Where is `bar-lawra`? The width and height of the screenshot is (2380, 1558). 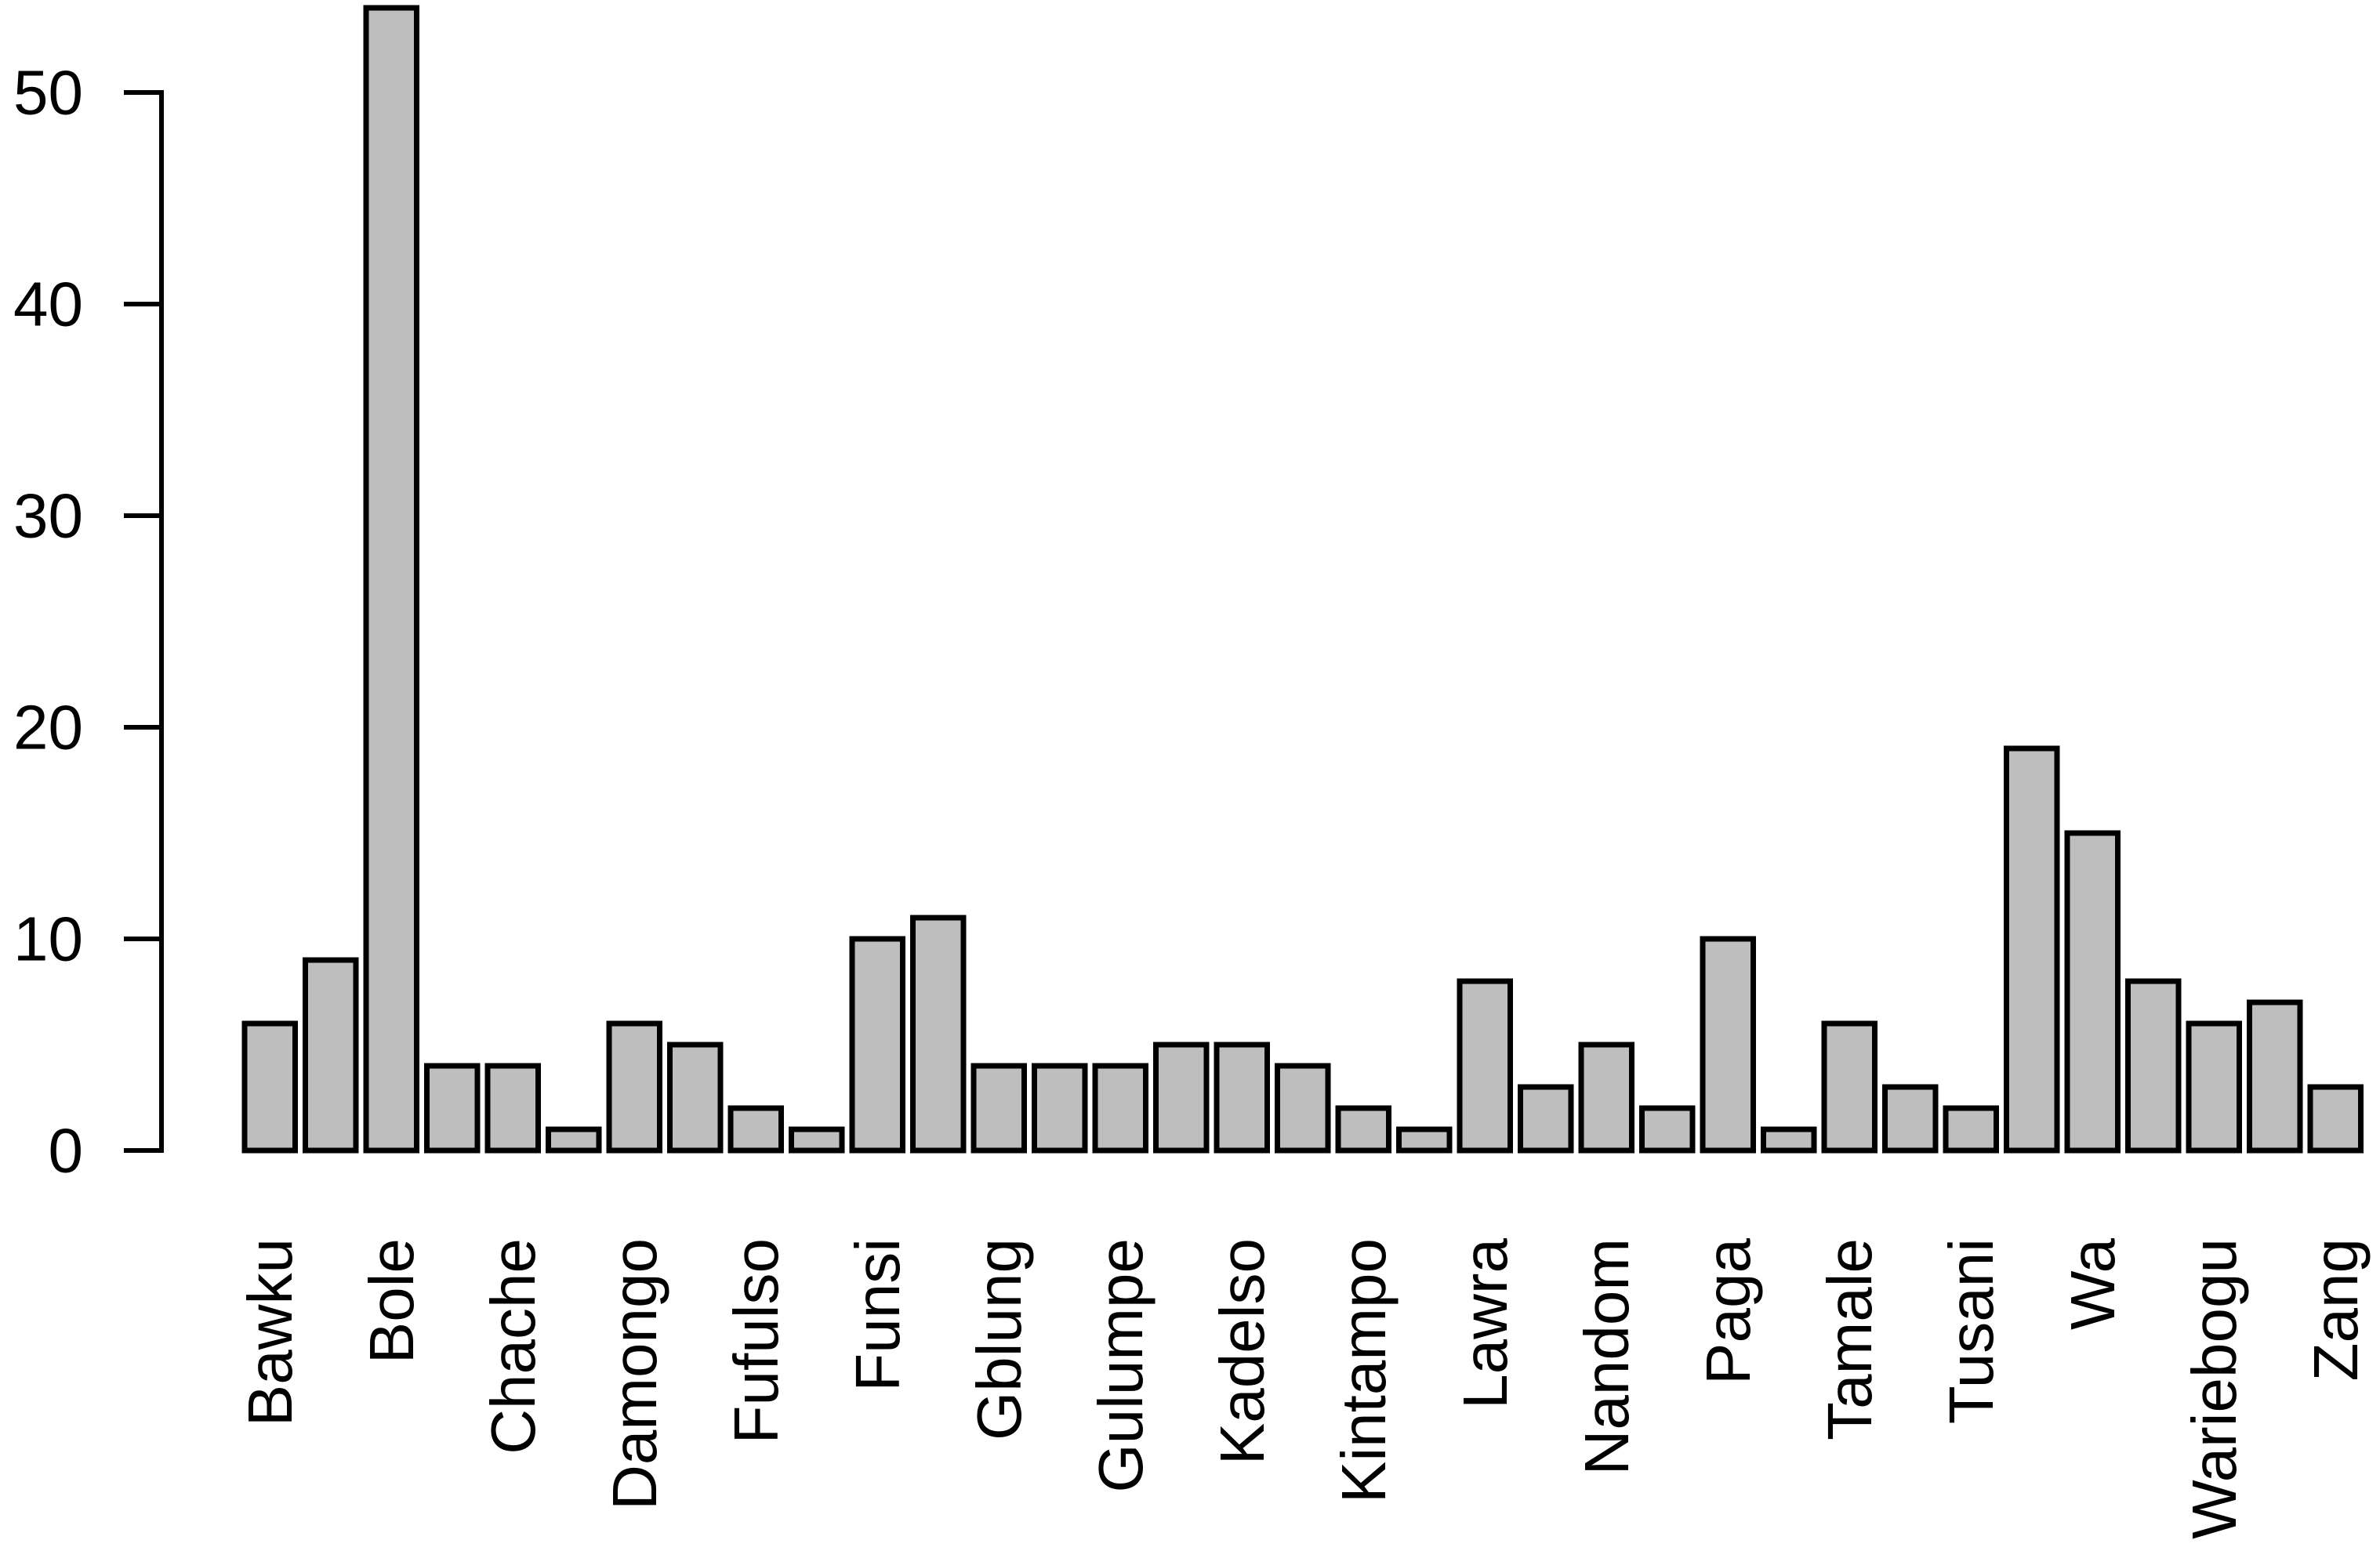
bar-lawra is located at coordinates (1485, 1066).